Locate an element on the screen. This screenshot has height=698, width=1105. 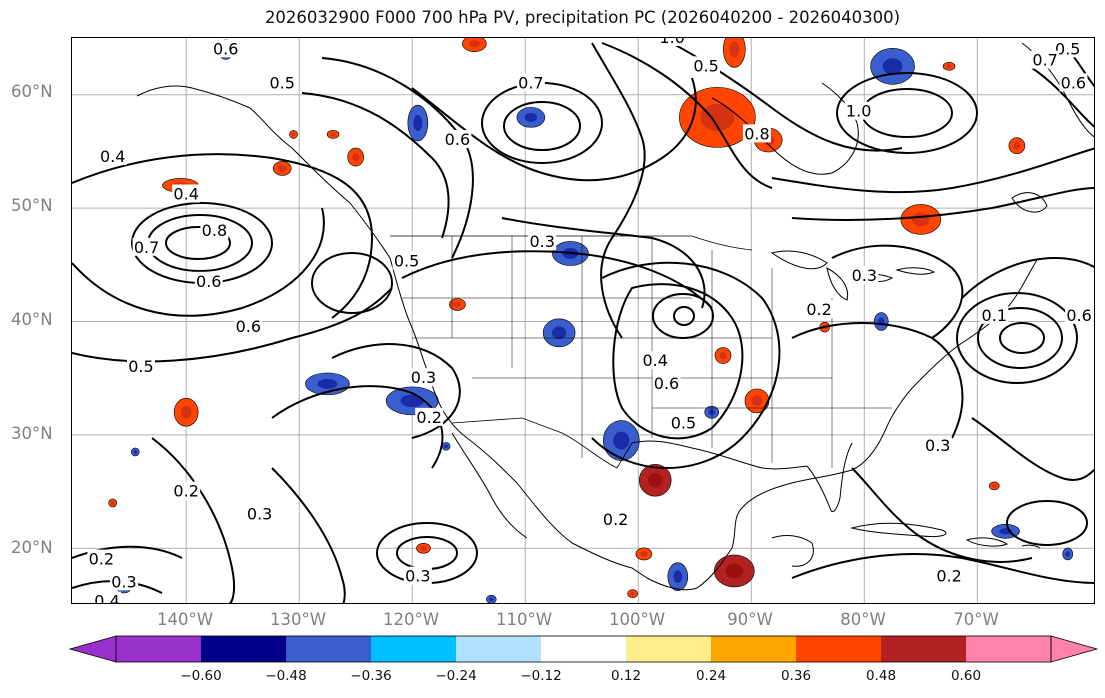
lat-label-50n: 50°N is located at coordinates (32, 205).